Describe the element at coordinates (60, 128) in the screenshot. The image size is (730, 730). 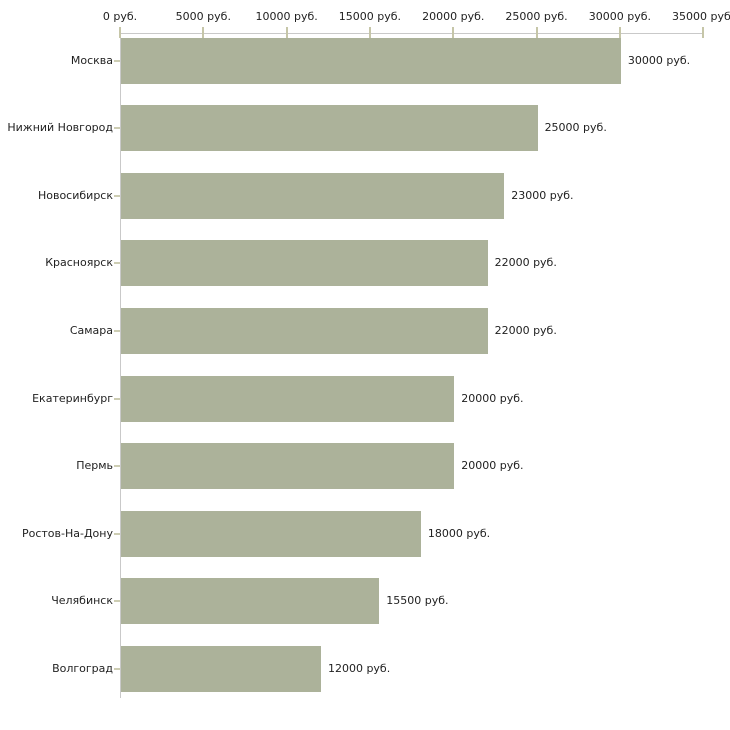
I see `category-label: Нижний Новгород` at that location.